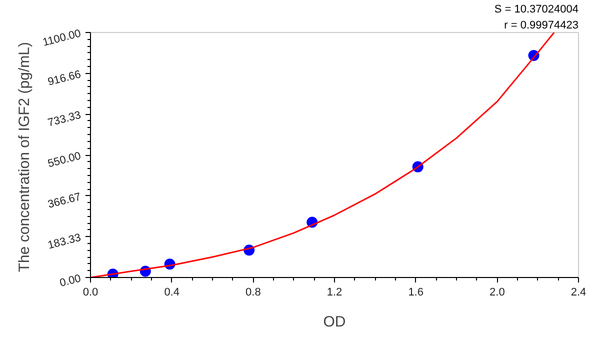 Image resolution: width=600 pixels, height=337 pixels. Describe the element at coordinates (24, 157) in the screenshot. I see `y-axis-title: The concentration of IGF2 (pg/mL)` at that location.